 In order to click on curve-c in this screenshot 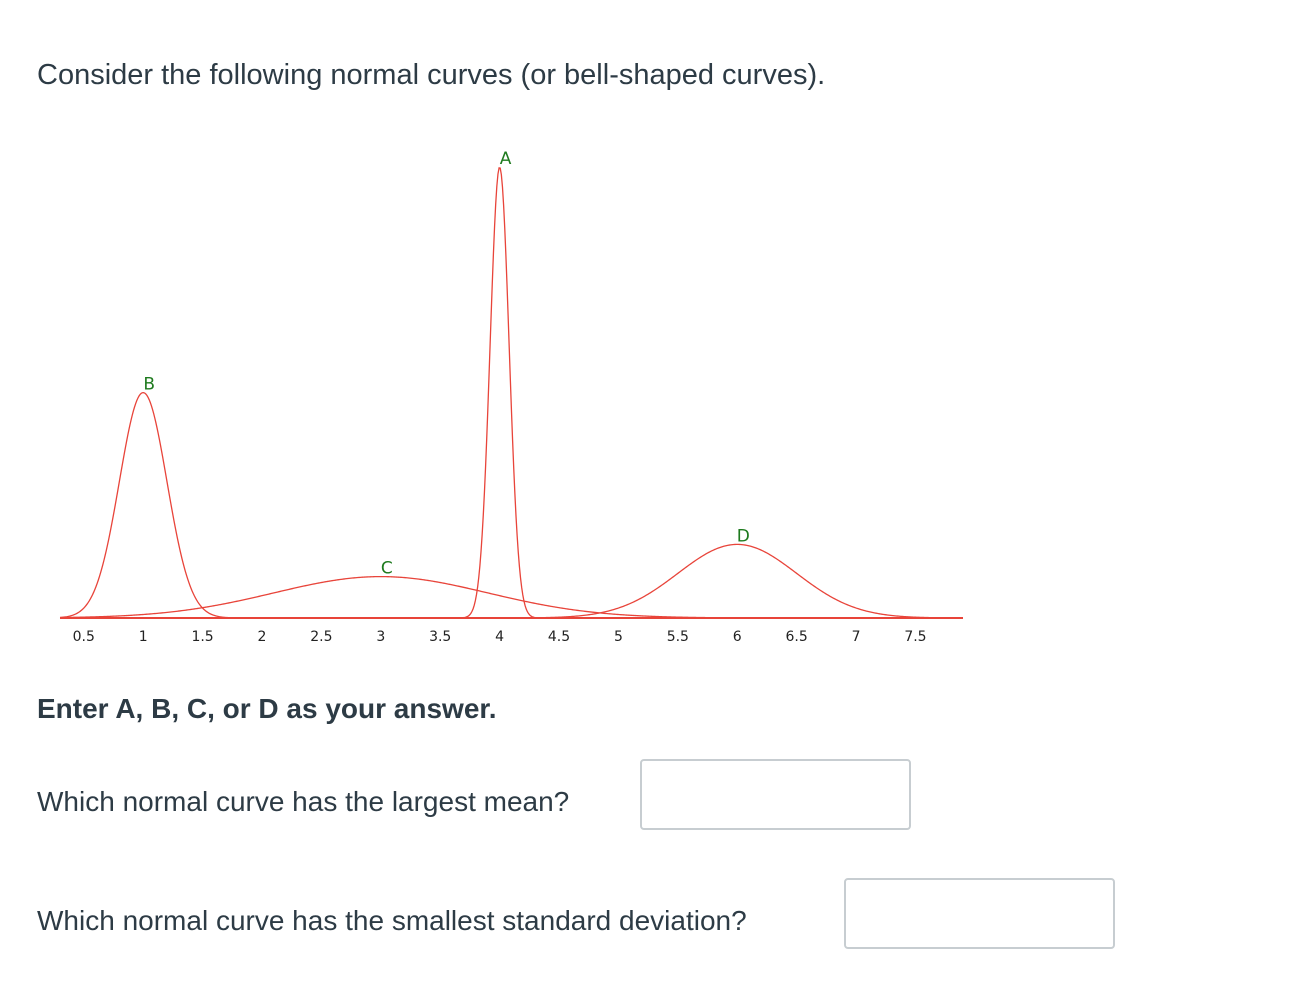, I will do `click(511, 597)`.